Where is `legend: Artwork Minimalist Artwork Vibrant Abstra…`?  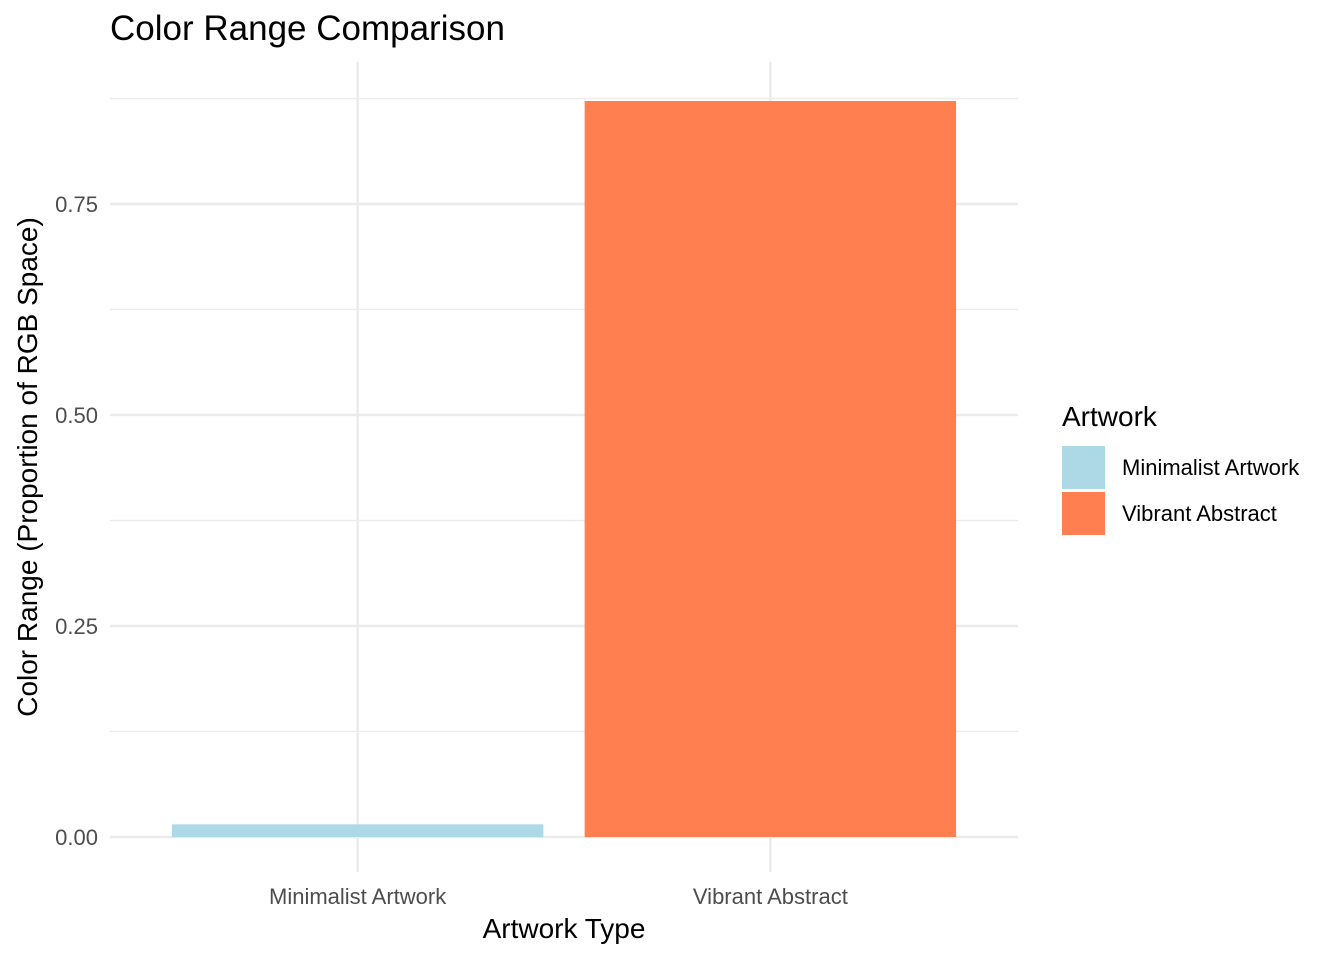
legend: Artwork Minimalist Artwork Vibrant Abstra… is located at coordinates (1181, 468).